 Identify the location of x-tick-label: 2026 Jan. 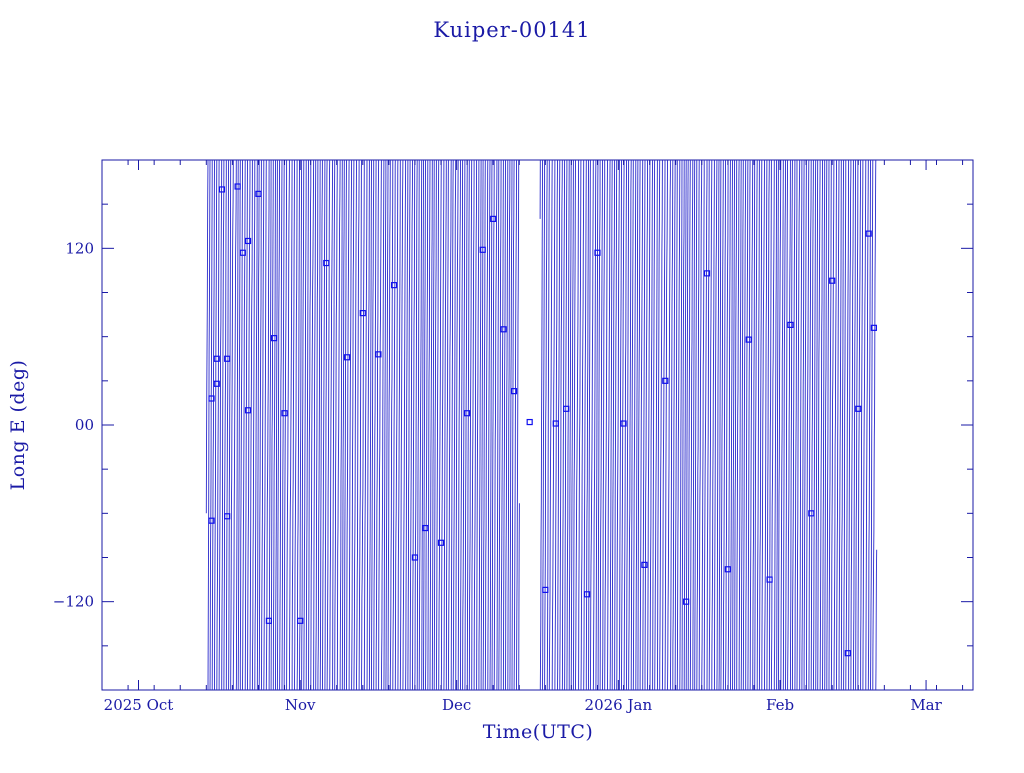
(619, 705).